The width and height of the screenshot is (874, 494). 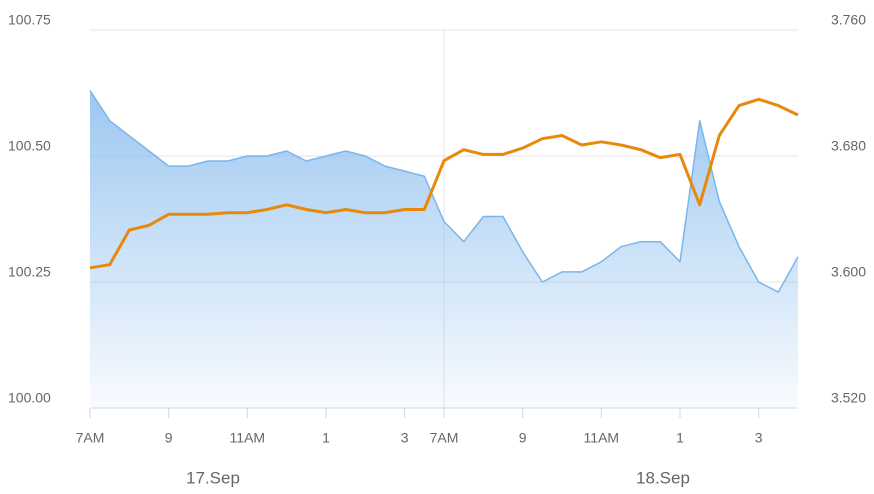 What do you see at coordinates (29, 272) in the screenshot?
I see `y-tick-label: 100.25` at bounding box center [29, 272].